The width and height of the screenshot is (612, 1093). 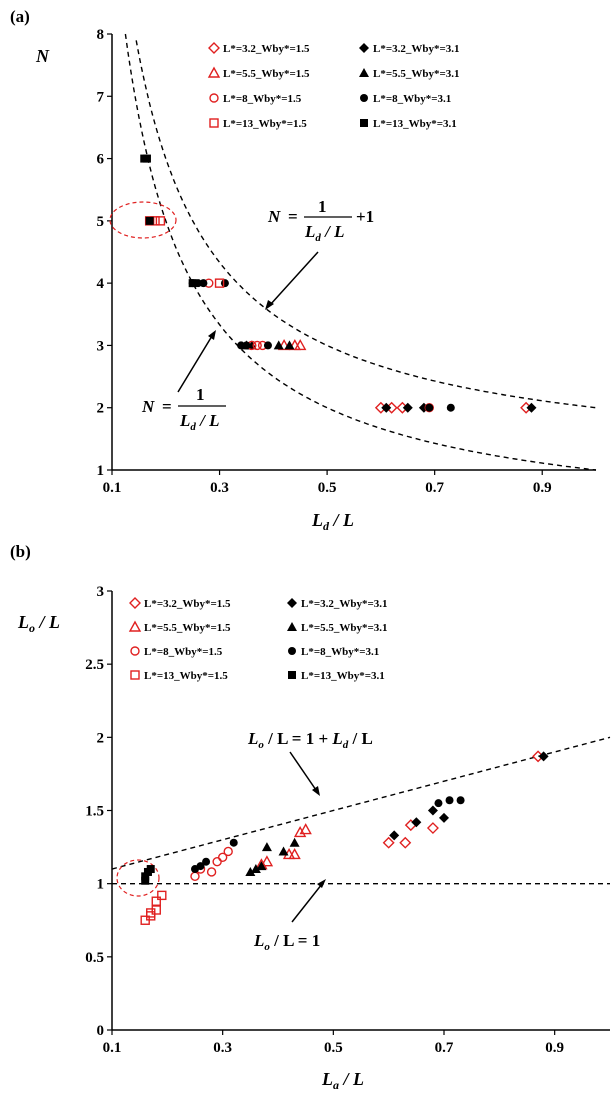 I want to click on panel-b-legend-label: L*=5.5_Wby*=3.1, so click(x=344, y=628).